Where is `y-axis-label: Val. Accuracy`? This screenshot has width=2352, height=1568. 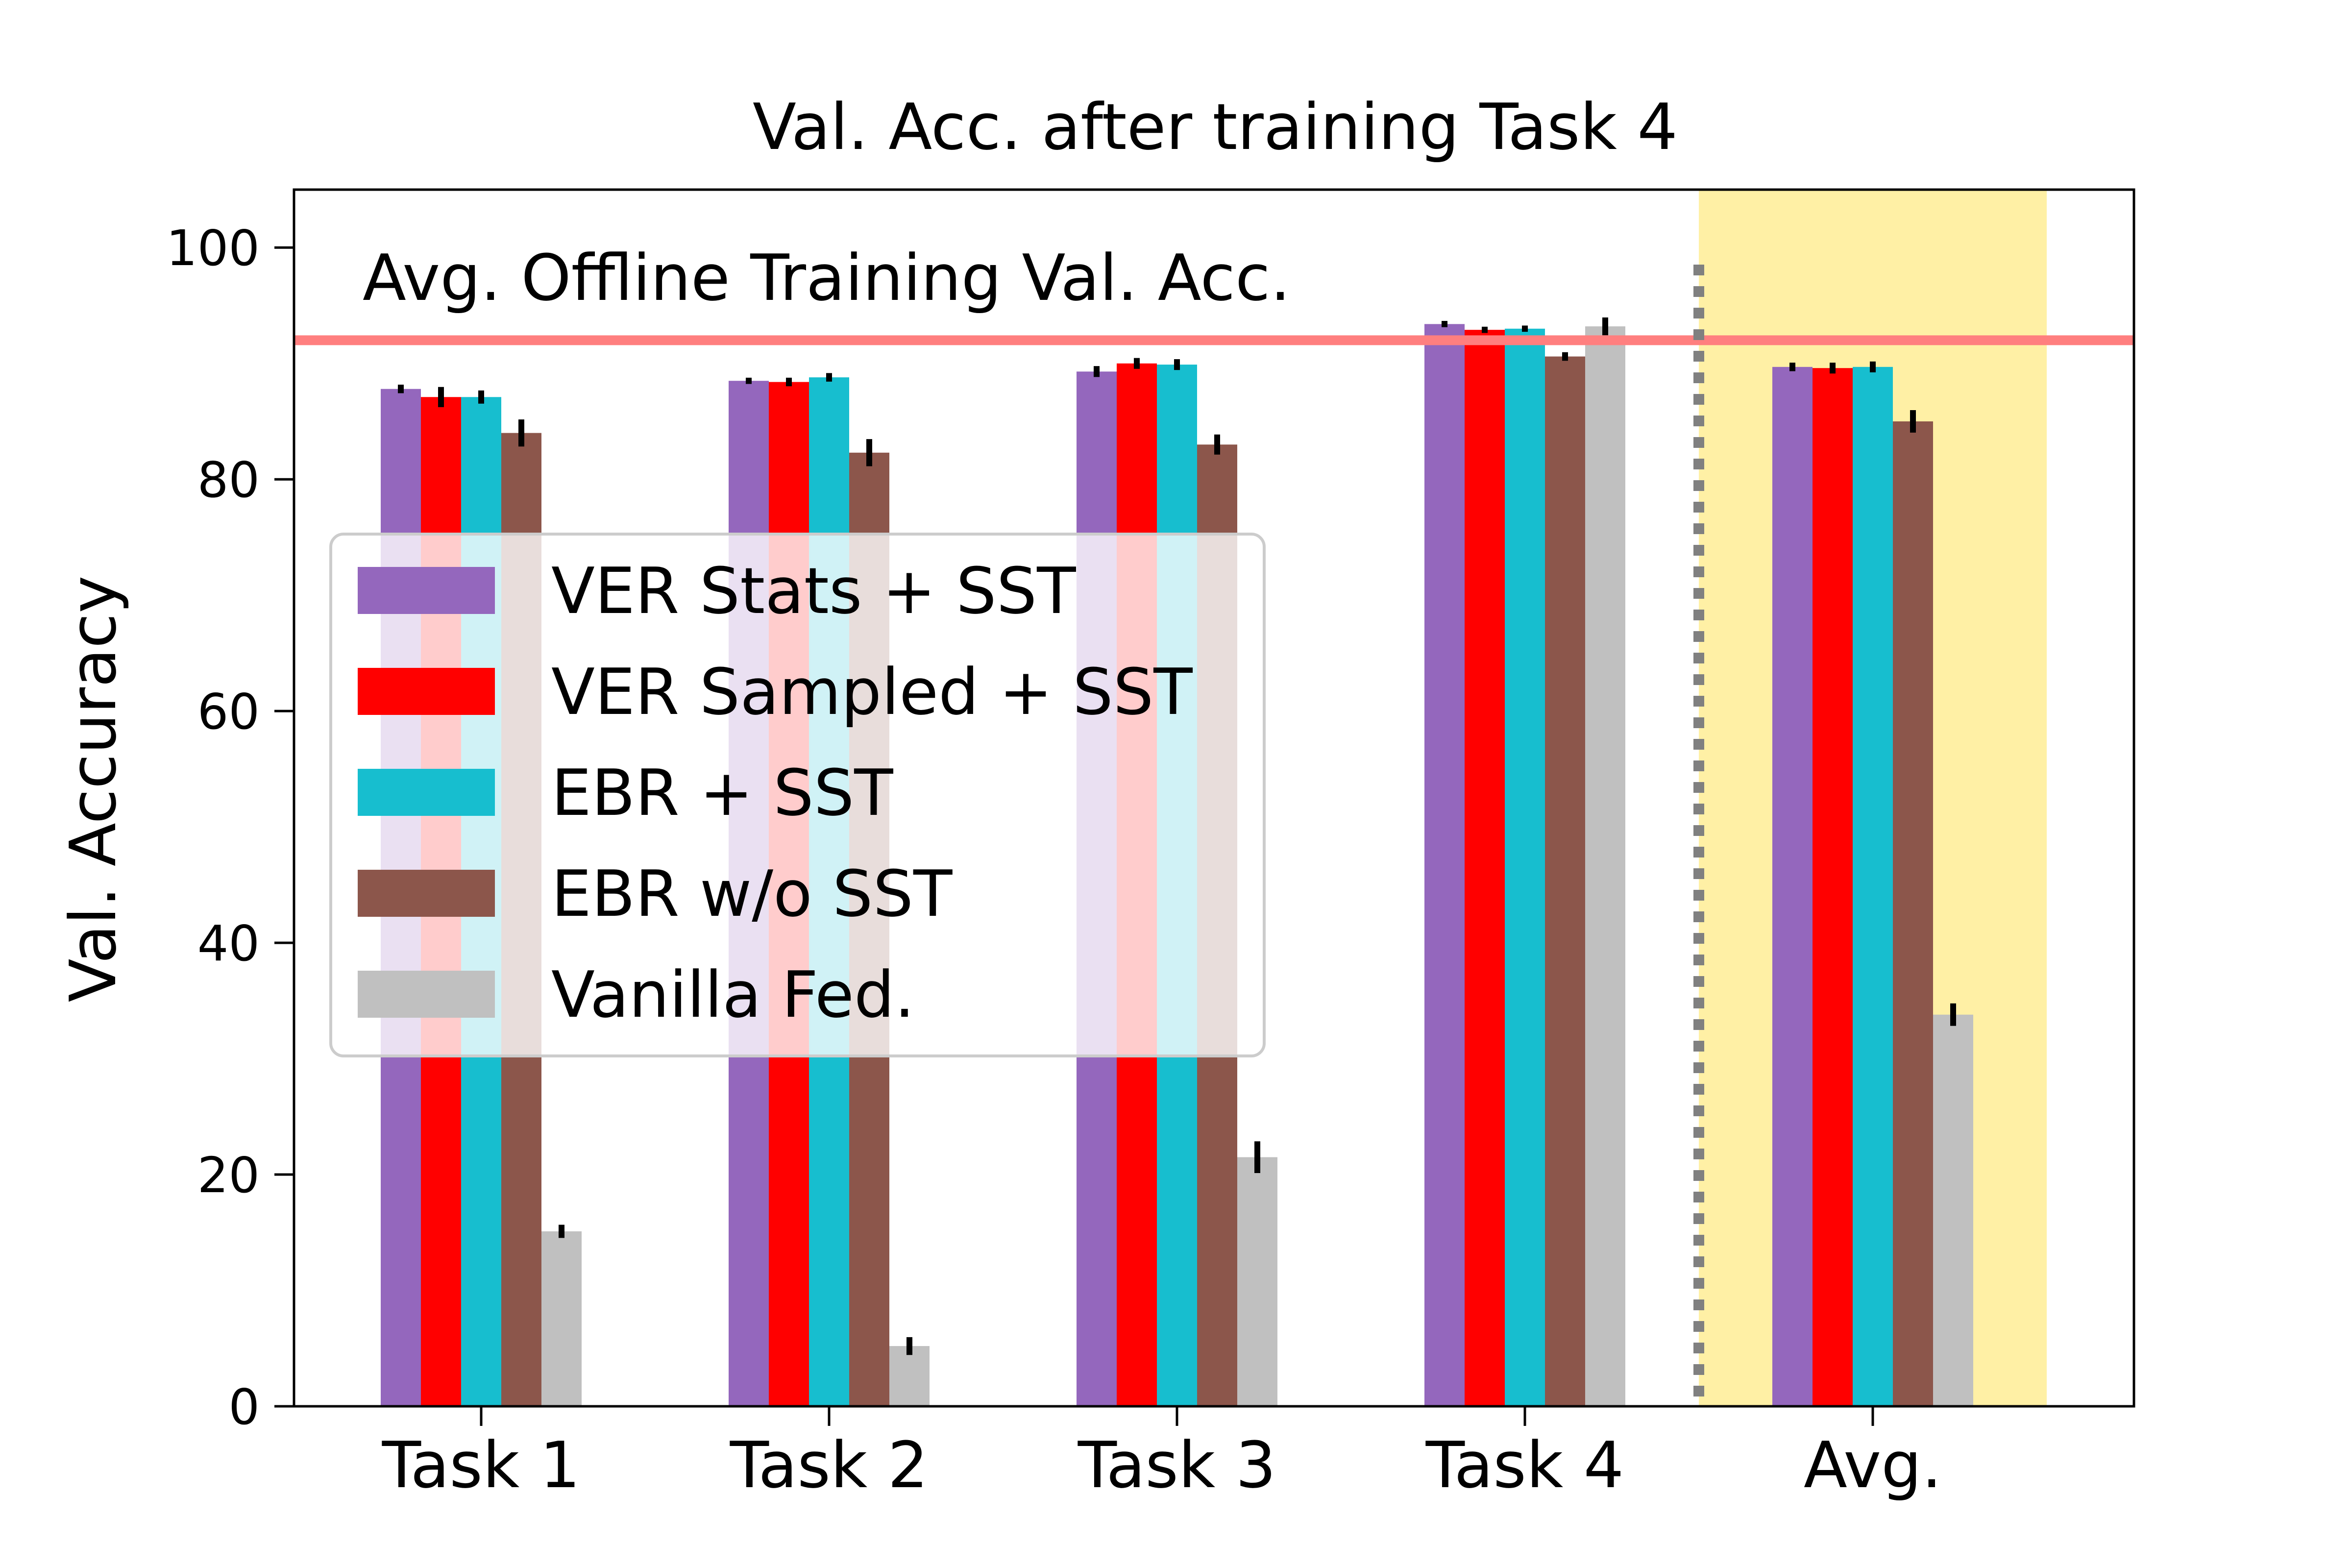
y-axis-label: Val. Accuracy is located at coordinates (93, 789).